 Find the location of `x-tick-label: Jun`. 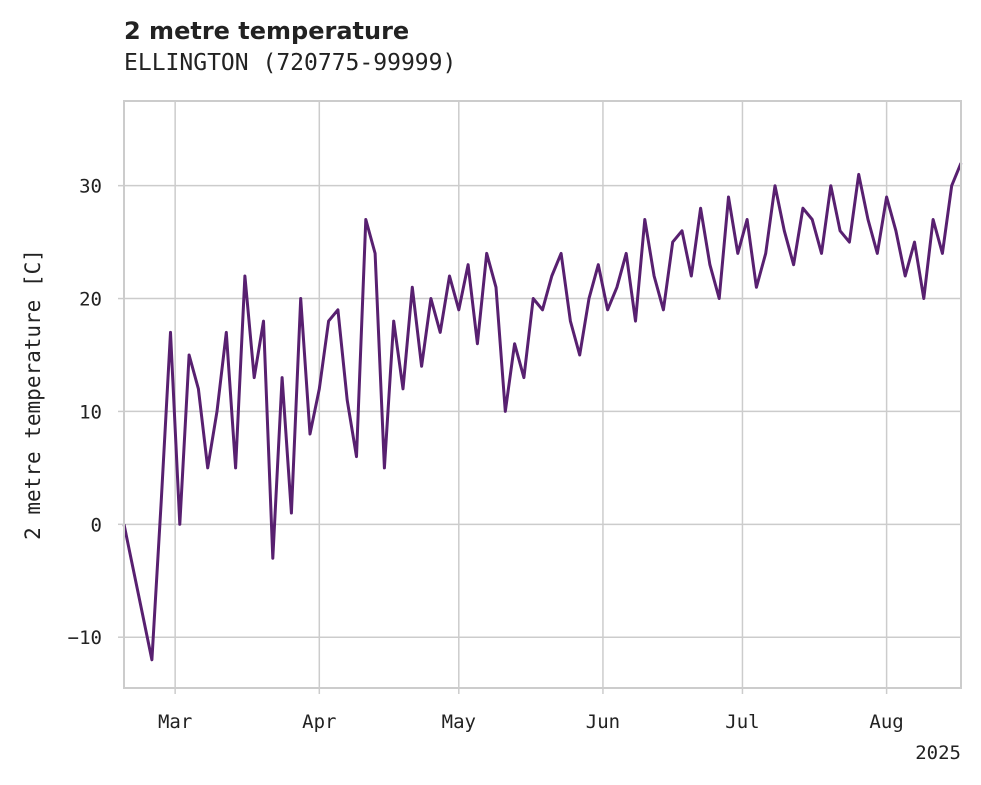

x-tick-label: Jun is located at coordinates (603, 722).